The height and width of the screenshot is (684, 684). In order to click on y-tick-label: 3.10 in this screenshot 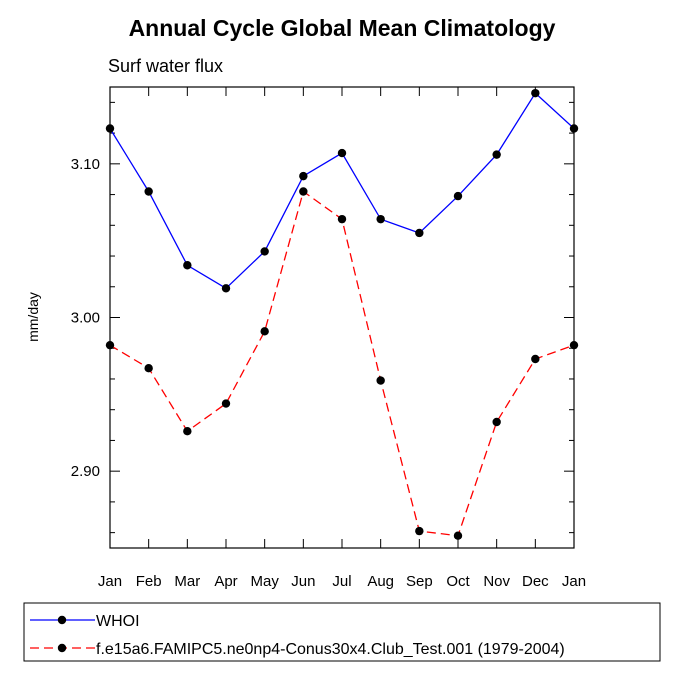, I will do `click(85, 164)`.